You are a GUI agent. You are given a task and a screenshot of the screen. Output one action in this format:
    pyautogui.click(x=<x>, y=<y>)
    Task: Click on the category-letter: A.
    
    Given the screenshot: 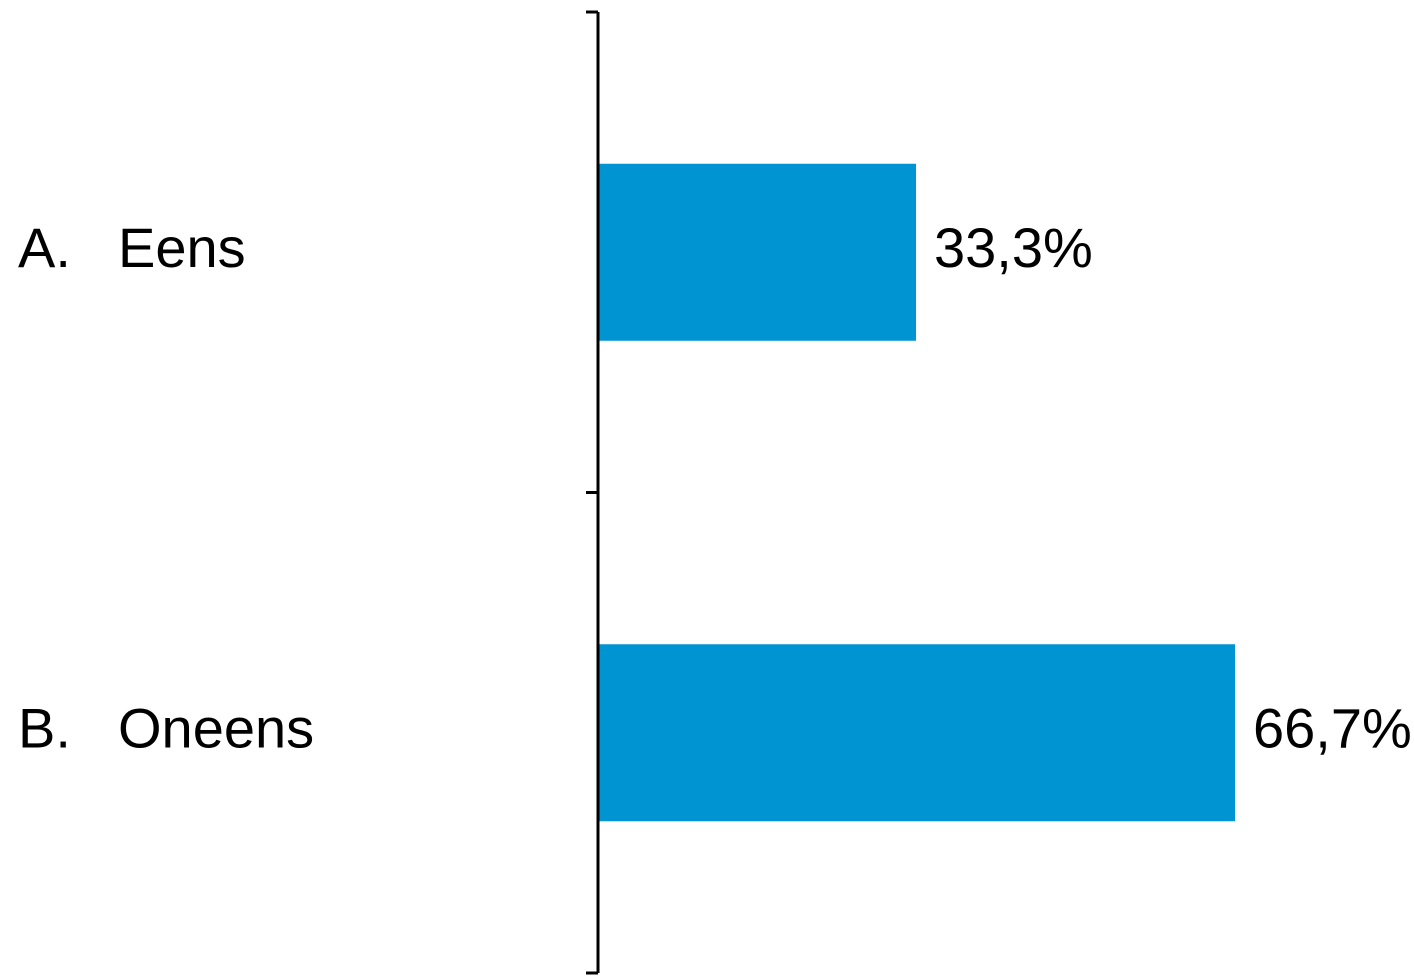 What is the action you would take?
    pyautogui.click(x=44, y=247)
    